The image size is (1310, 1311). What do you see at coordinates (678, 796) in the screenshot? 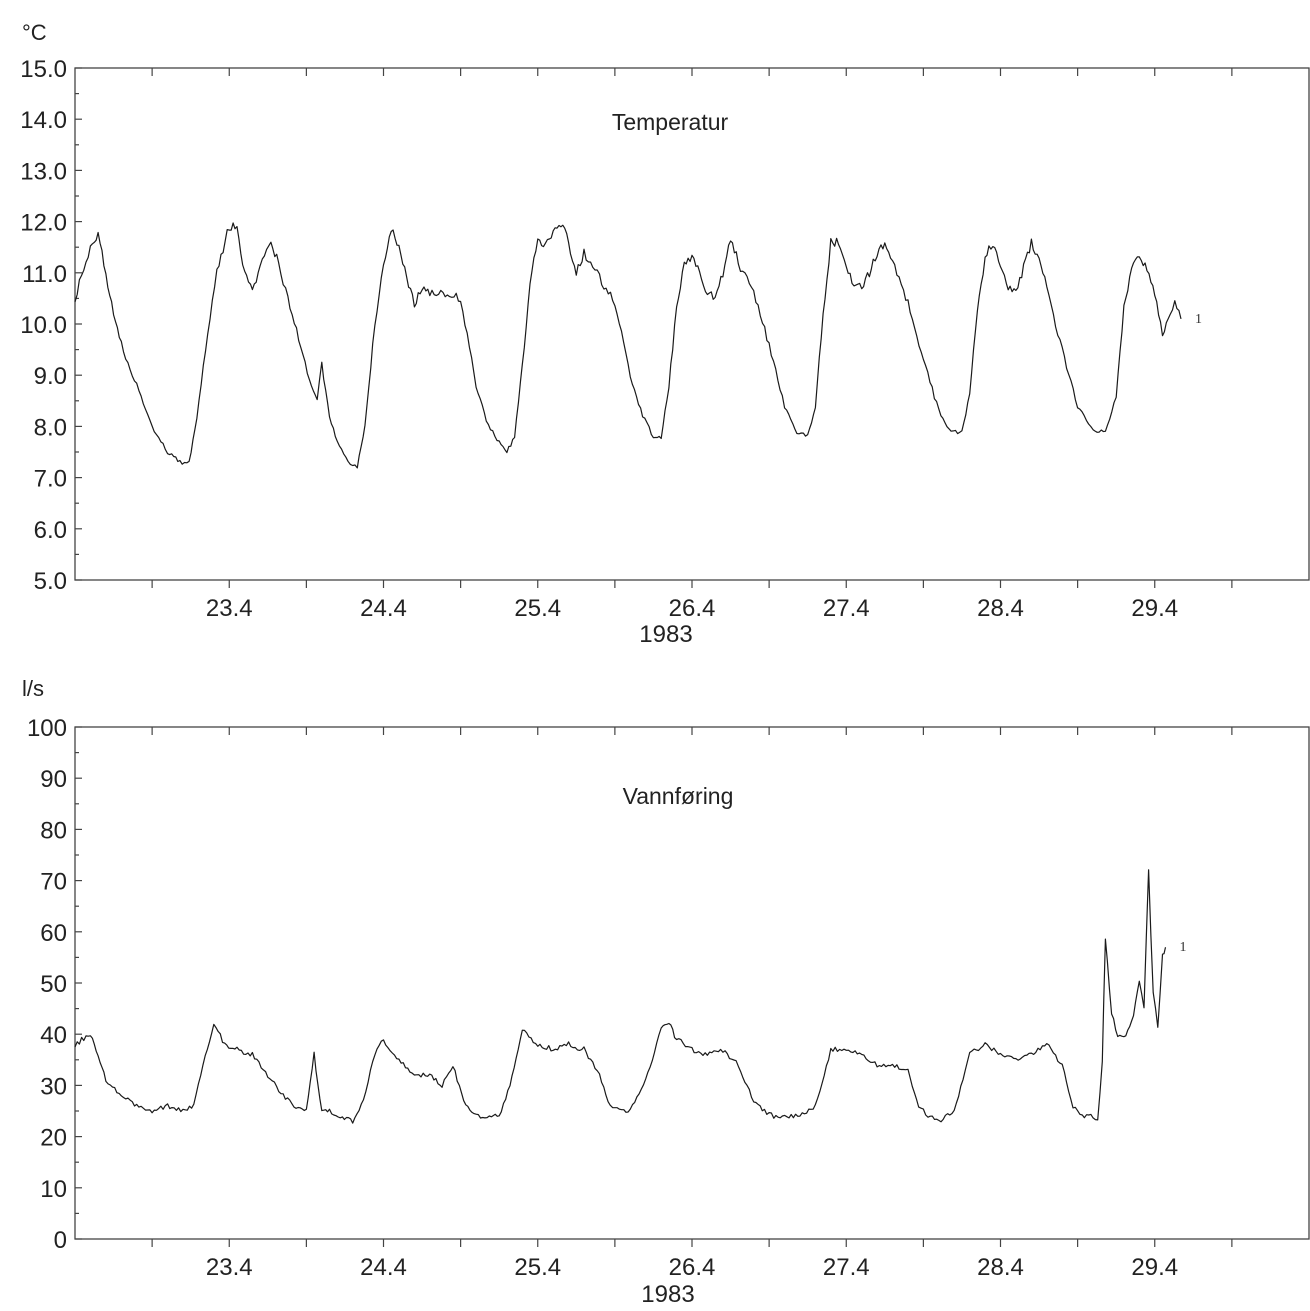
I see `discharge-chart-title: Vannføring` at bounding box center [678, 796].